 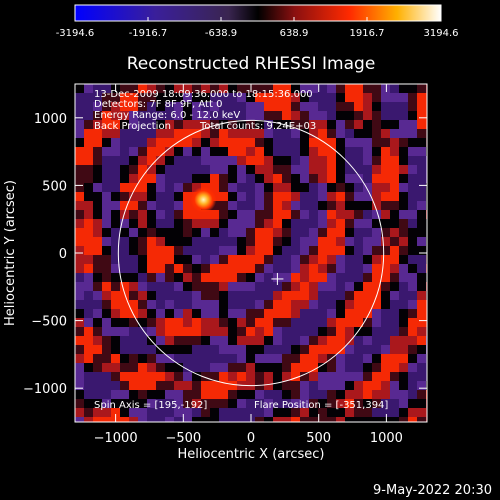 What do you see at coordinates (386, 438) in the screenshot?
I see `x-tick-label: 1000` at bounding box center [386, 438].